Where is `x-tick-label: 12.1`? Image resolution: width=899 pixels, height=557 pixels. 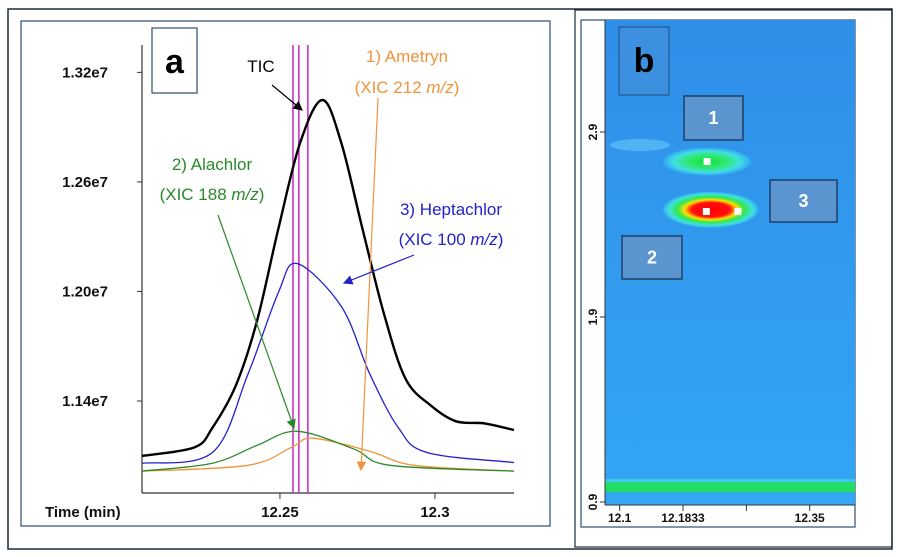 x-tick-label: 12.1 is located at coordinates (620, 518).